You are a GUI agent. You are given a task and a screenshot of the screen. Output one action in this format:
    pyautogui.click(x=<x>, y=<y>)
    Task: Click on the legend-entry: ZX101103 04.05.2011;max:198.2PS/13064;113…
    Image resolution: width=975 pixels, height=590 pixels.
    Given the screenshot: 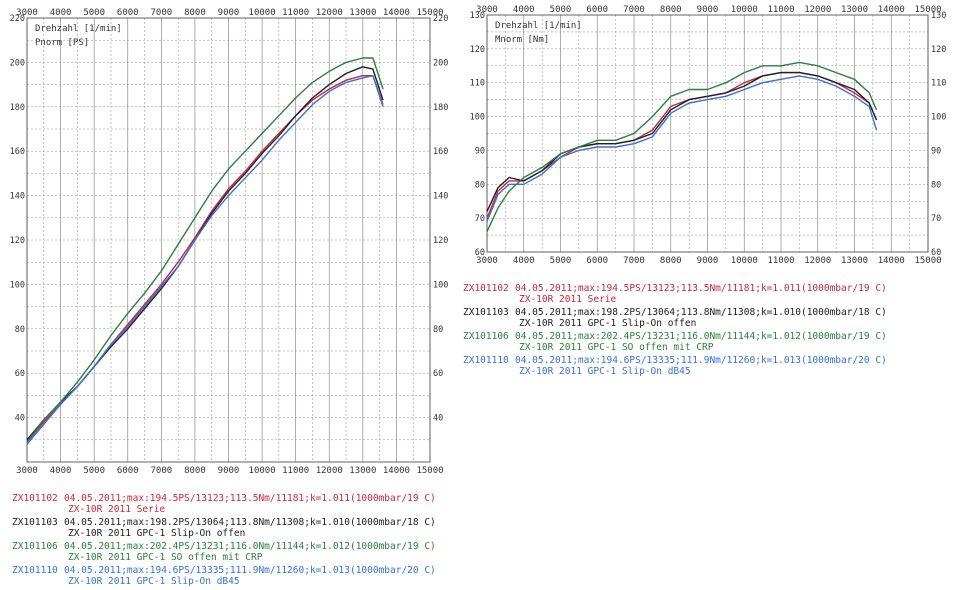 What is the action you would take?
    pyautogui.click(x=675, y=318)
    